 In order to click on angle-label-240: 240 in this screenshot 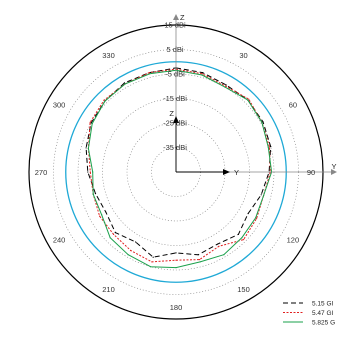, I will do `click(59, 240)`.